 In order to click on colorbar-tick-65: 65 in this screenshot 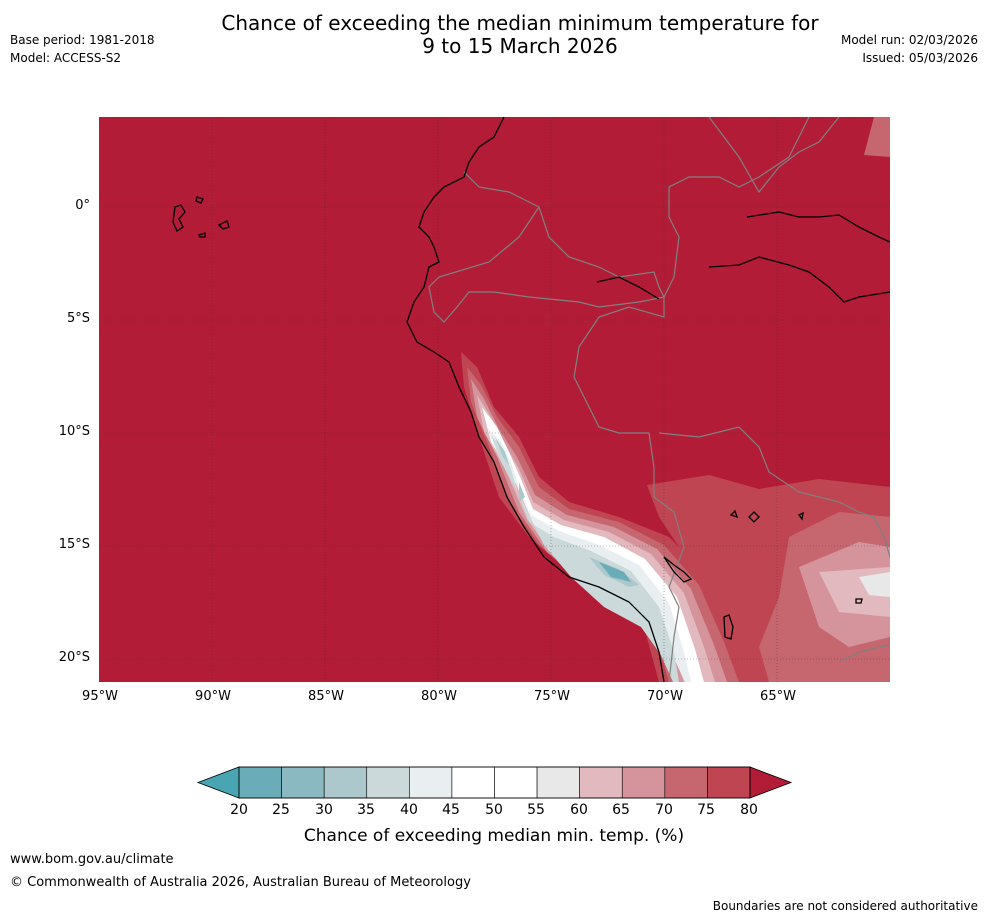, I will do `click(621, 810)`.